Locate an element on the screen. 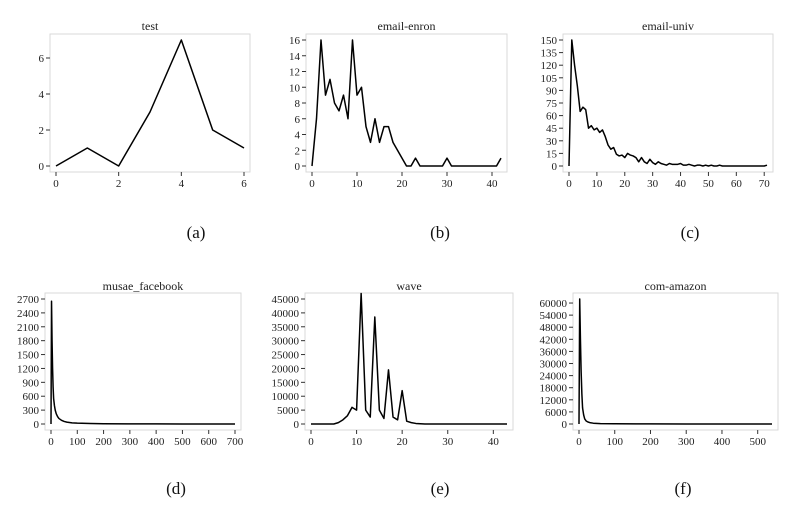  x-tick-label: 50 is located at coordinates (709, 184).